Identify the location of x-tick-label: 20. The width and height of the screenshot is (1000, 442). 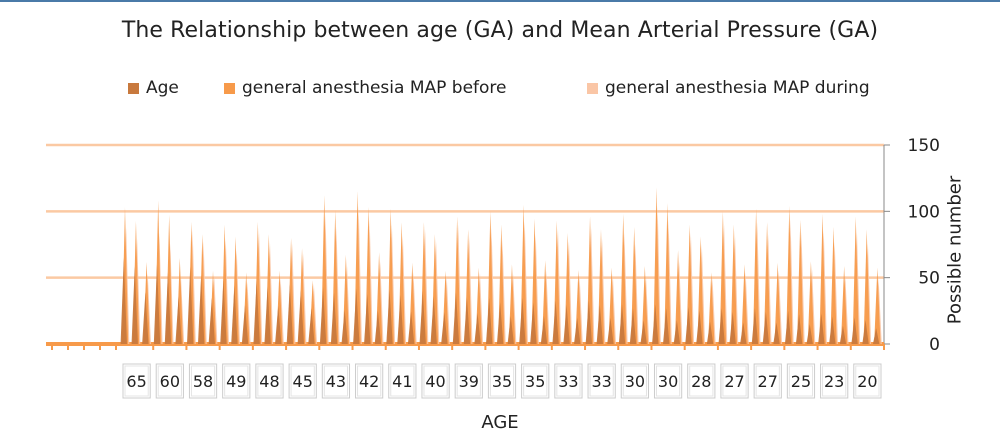
(867, 381).